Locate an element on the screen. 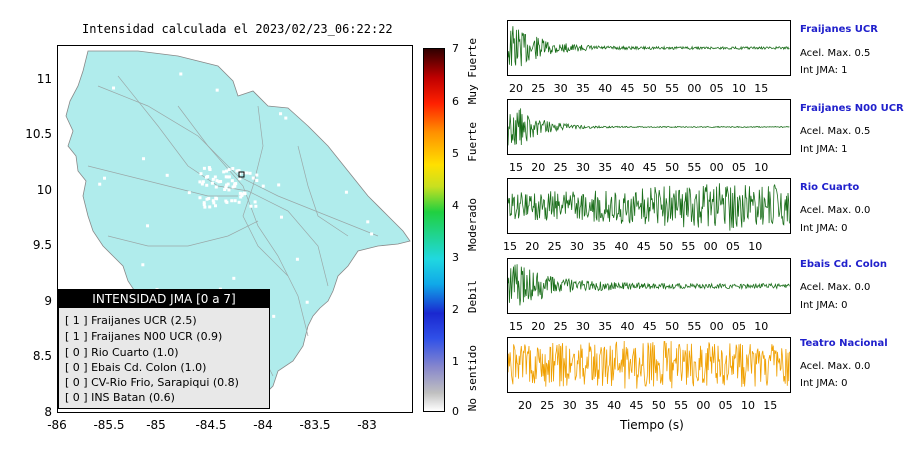 The image size is (910, 460). station-jma: Int JMA: 0 is located at coordinates (824, 383).